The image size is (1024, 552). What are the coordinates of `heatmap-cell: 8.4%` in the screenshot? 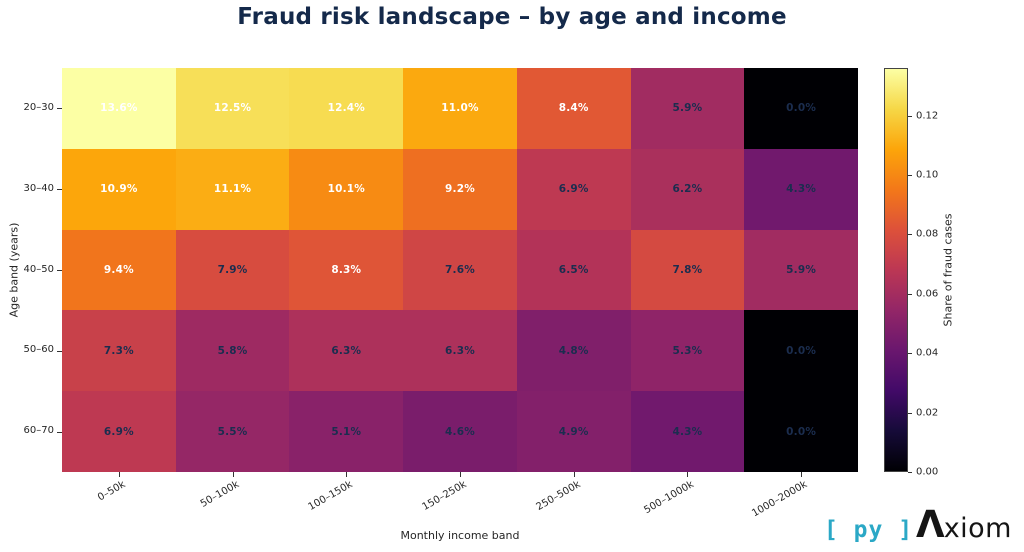 It's located at (573, 108).